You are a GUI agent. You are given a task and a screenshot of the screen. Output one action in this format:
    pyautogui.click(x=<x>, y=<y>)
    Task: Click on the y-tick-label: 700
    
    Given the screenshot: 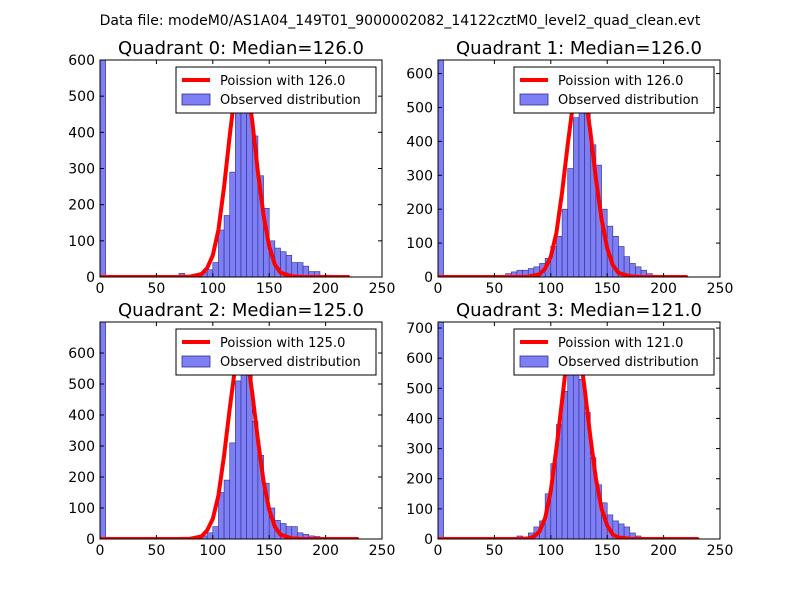 What is the action you would take?
    pyautogui.click(x=419, y=329)
    